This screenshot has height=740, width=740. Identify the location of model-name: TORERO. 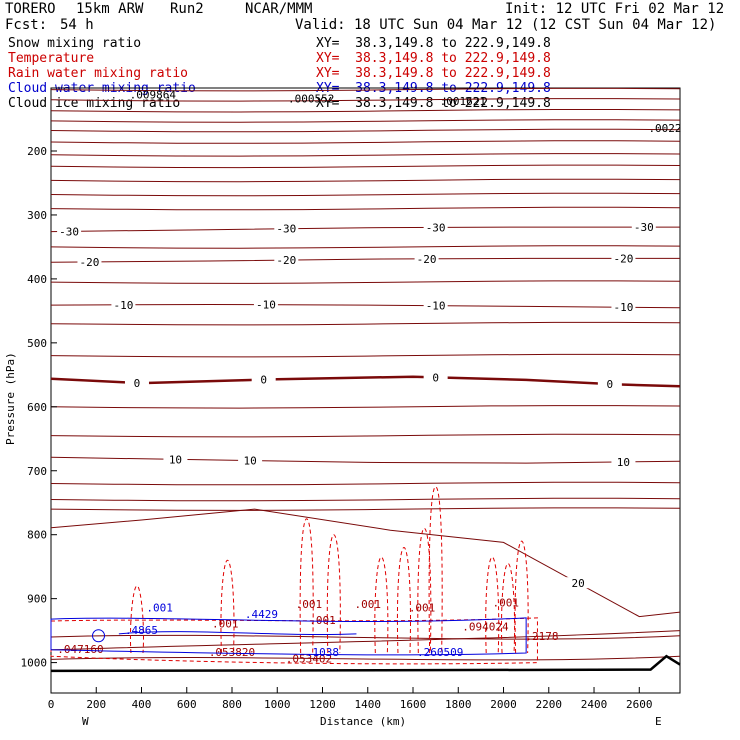
(30, 9).